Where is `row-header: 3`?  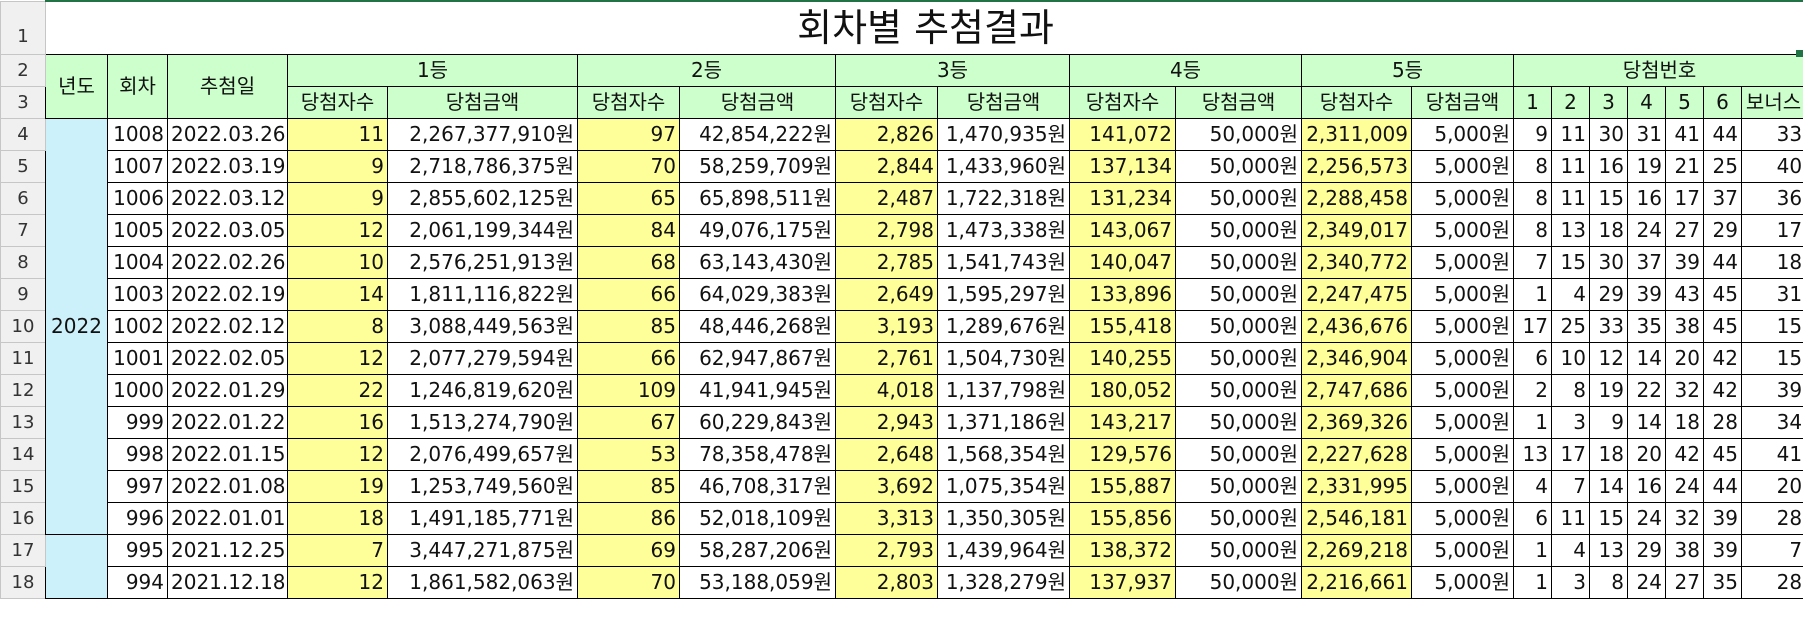 row-header: 3 is located at coordinates (23, 102).